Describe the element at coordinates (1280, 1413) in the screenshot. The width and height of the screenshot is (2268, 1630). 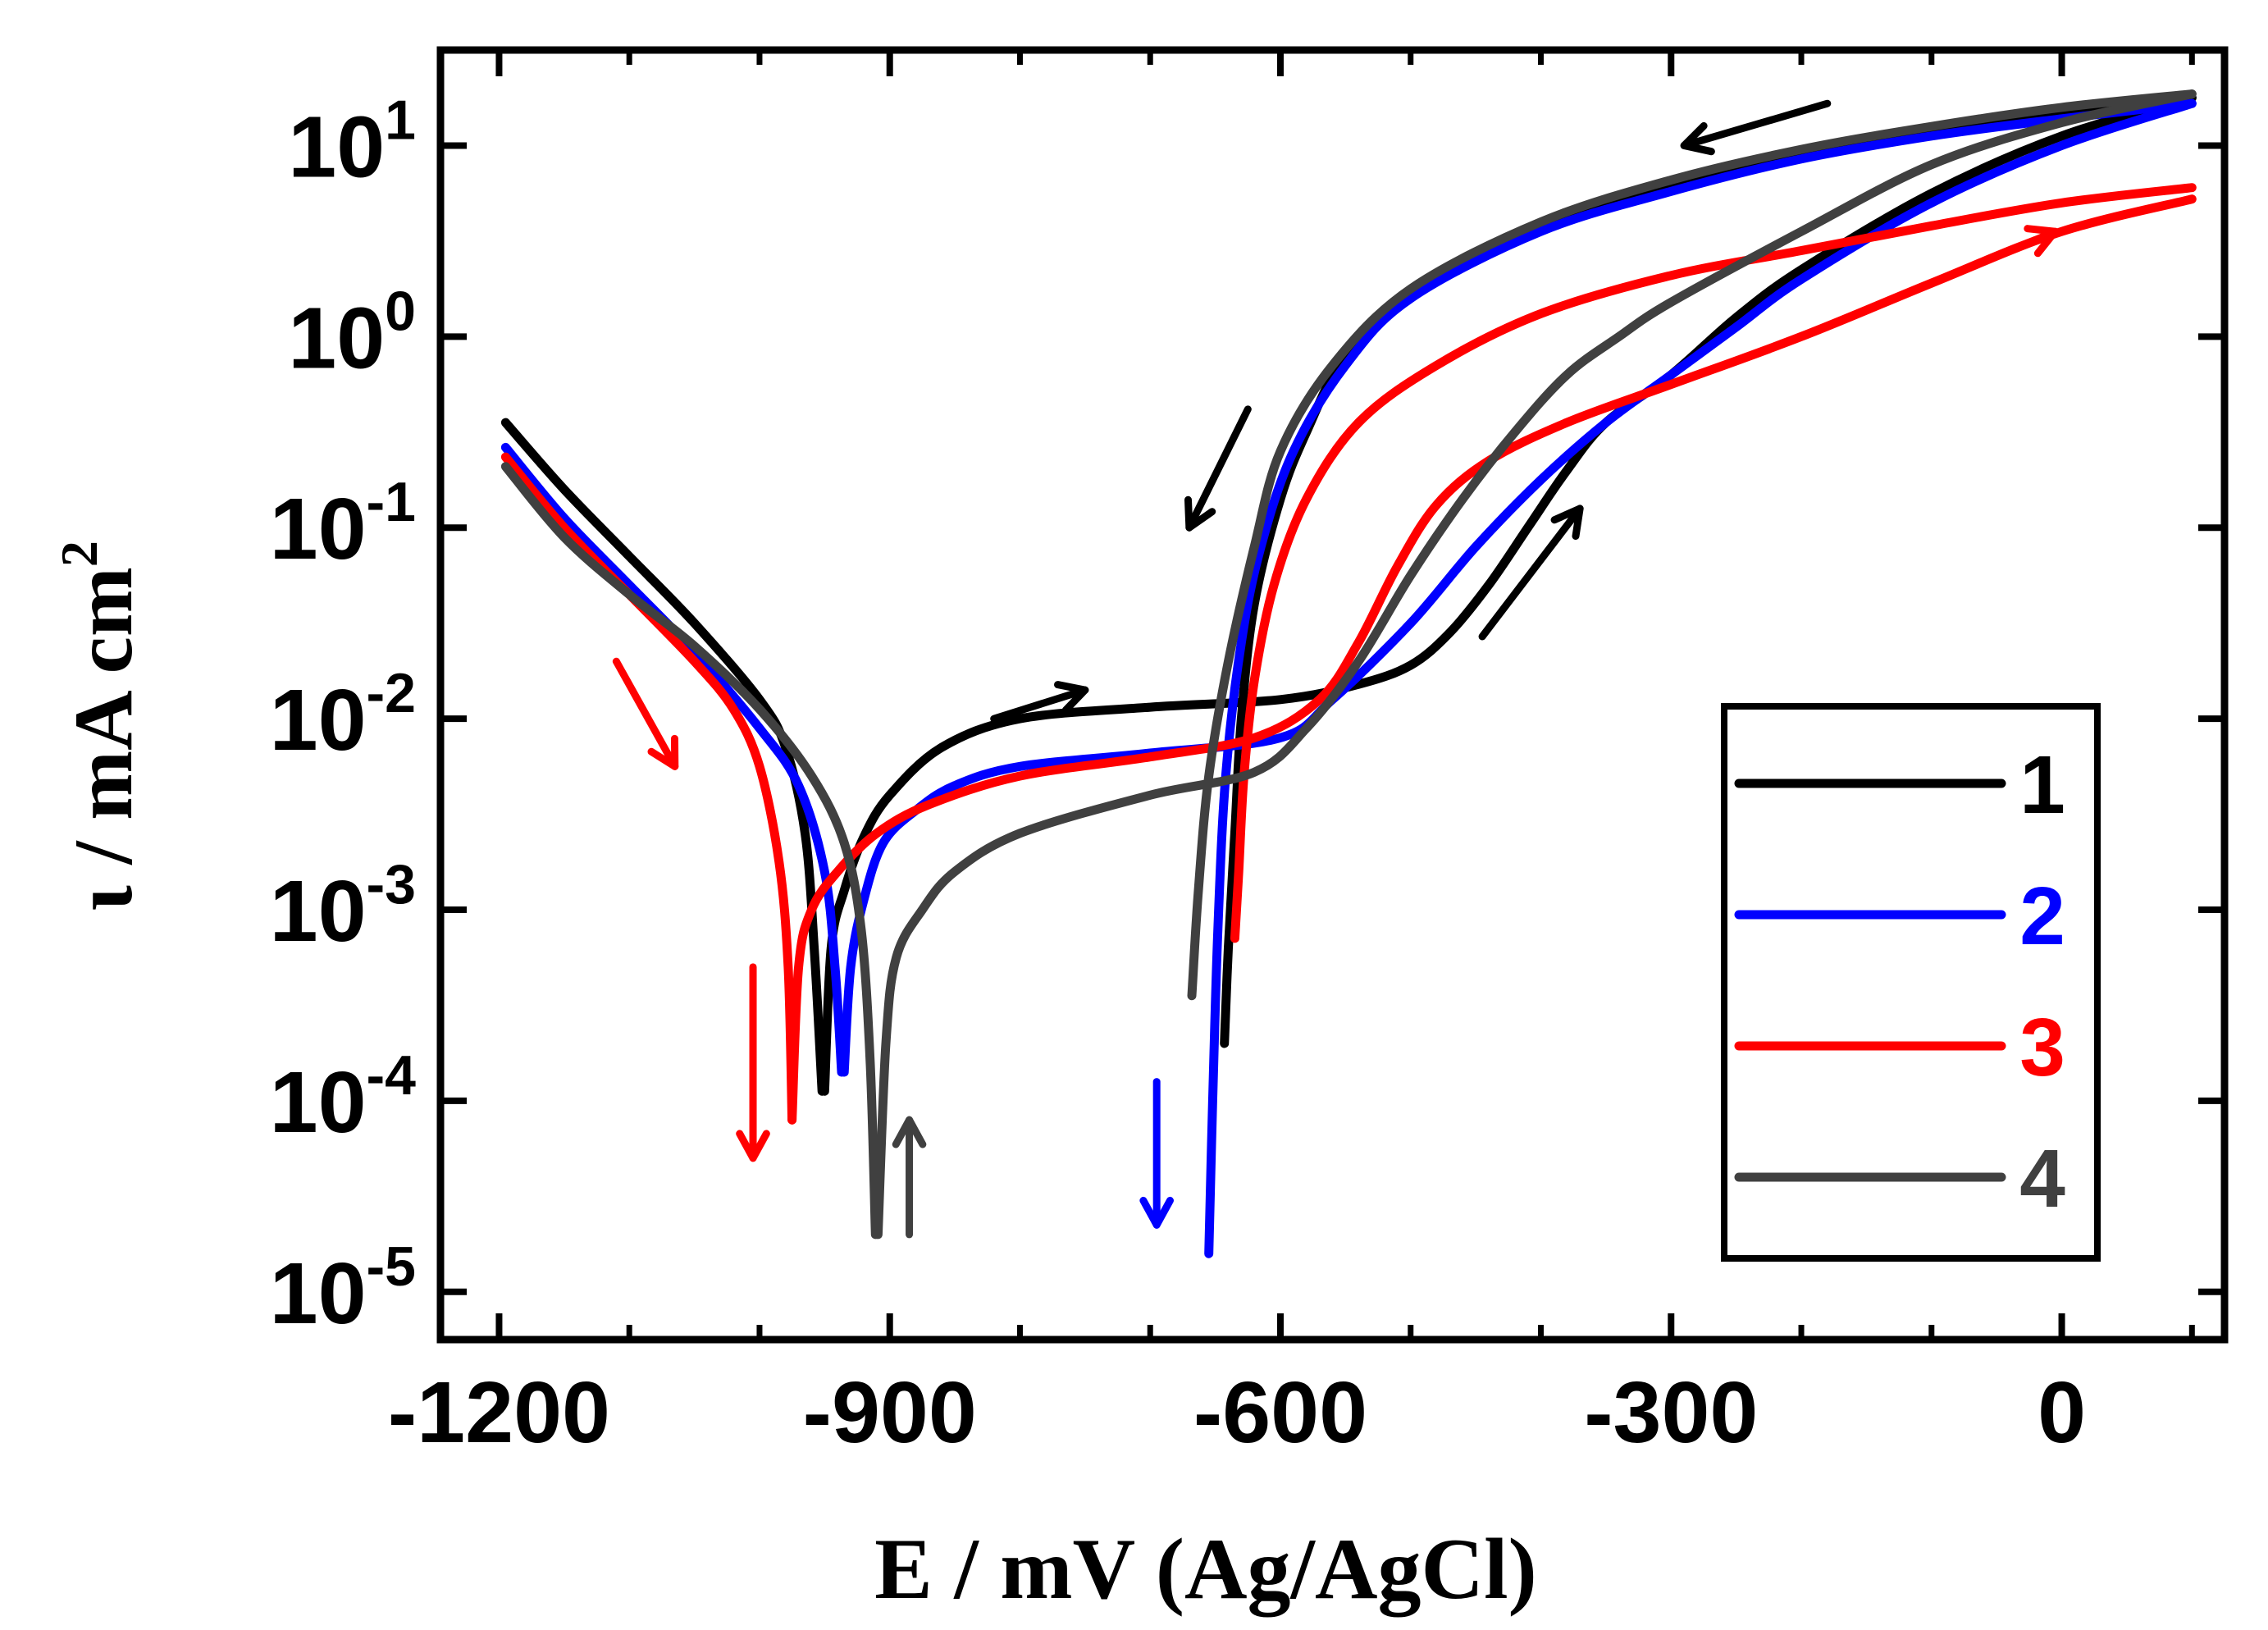
I see `x-tick-label: -600` at that location.